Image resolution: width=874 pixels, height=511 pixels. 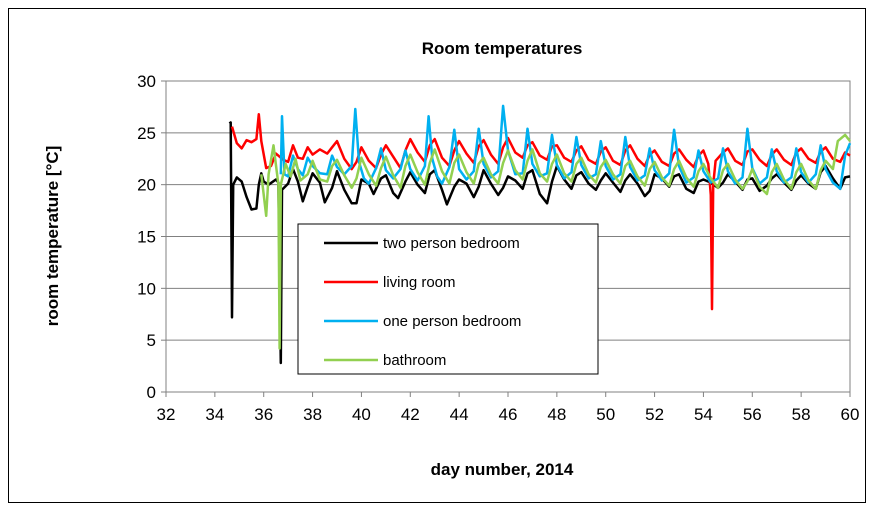 What do you see at coordinates (703, 414) in the screenshot?
I see `x-tick-label: 54` at bounding box center [703, 414].